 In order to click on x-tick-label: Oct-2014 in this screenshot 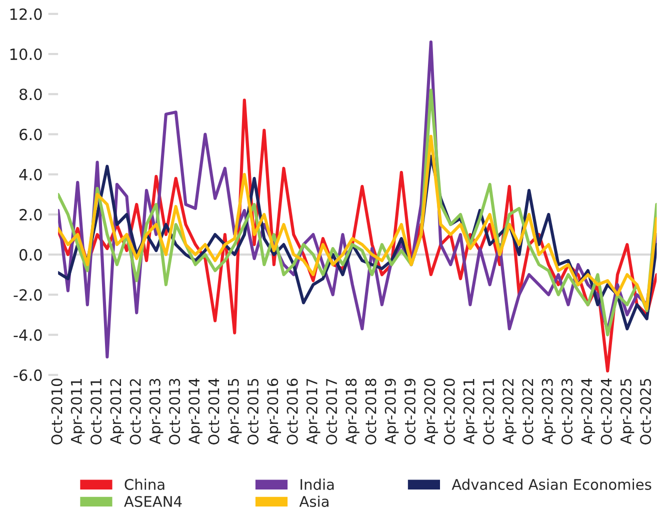, I will do `click(214, 411)`.